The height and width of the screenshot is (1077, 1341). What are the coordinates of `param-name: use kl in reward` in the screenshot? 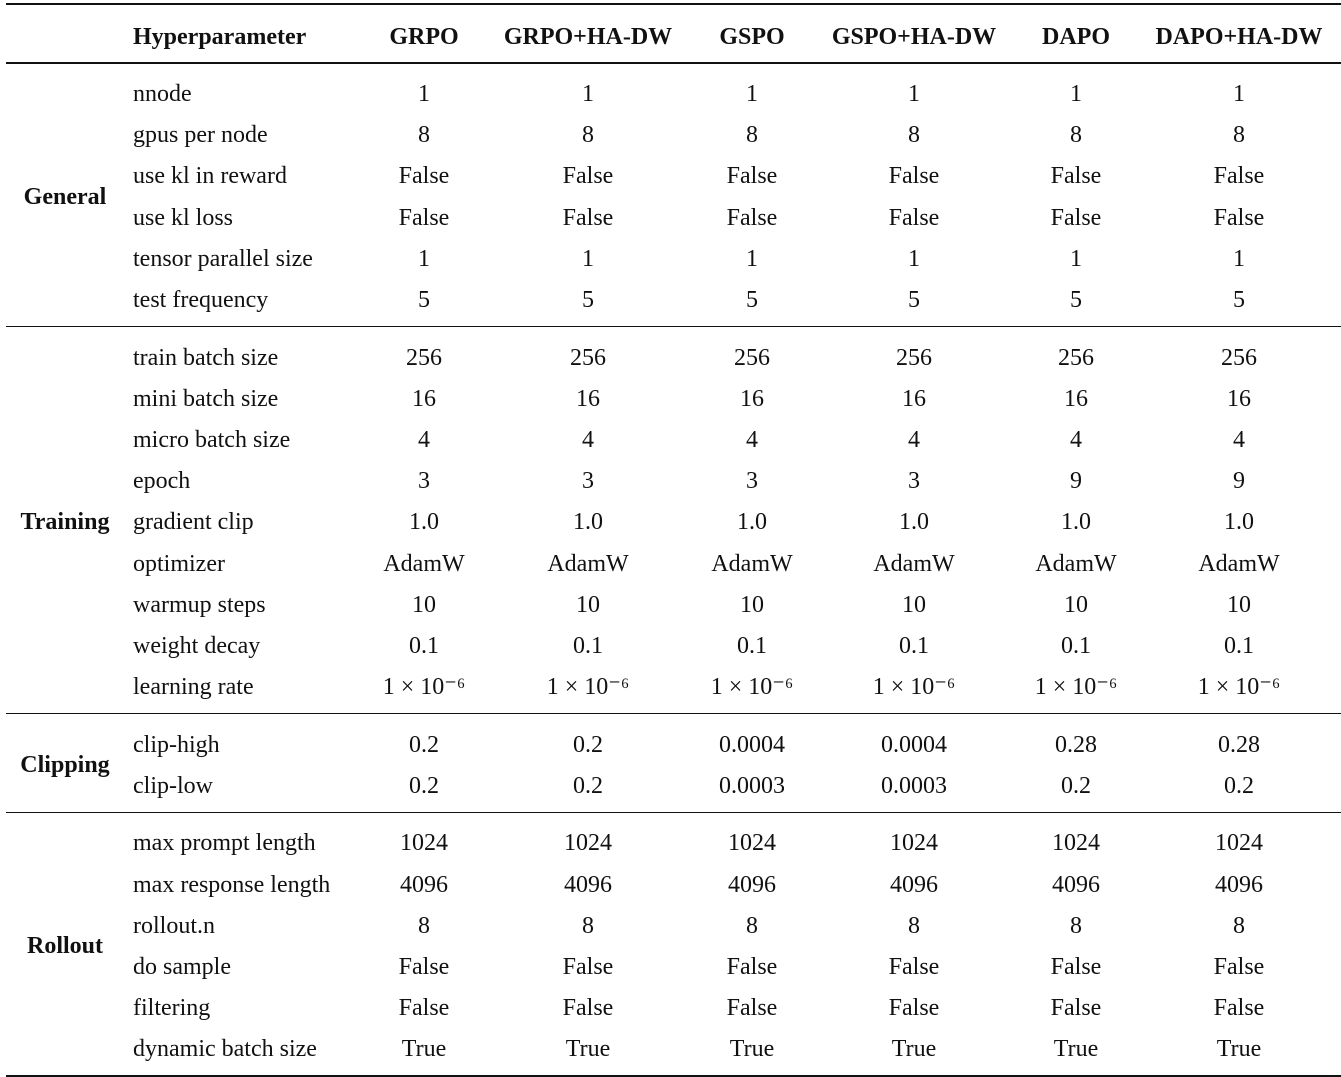 It's located at (210, 176).